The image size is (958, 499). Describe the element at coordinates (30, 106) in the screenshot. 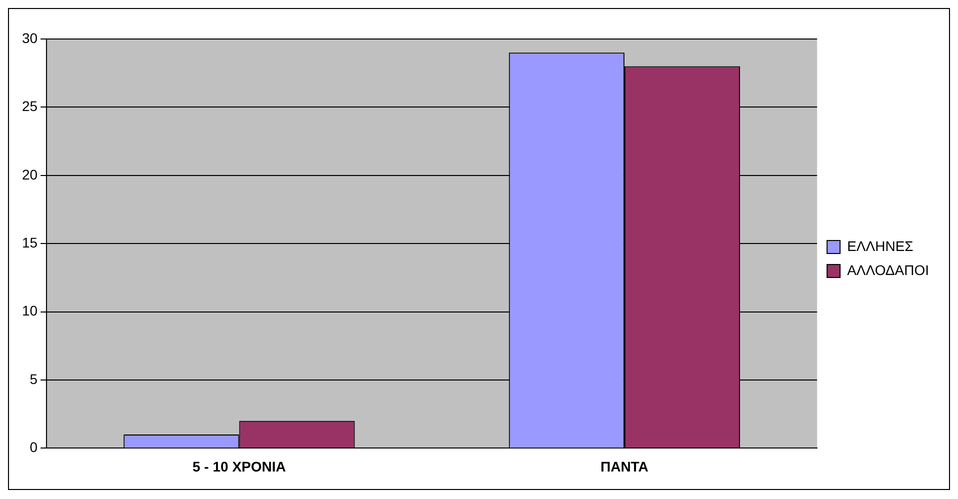

I see `y-tick-label: 25` at that location.